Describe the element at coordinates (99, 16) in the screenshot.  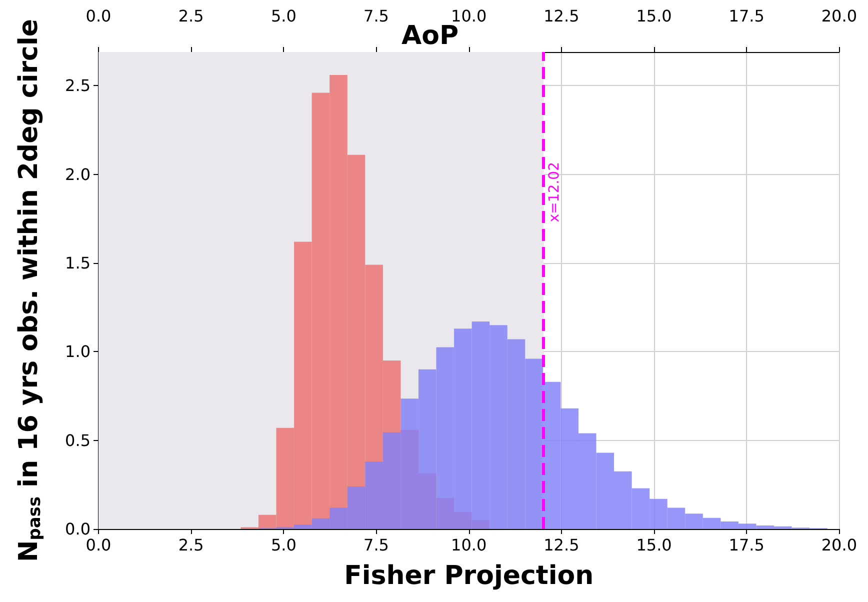
I see `x2-tick-label: 0.0` at that location.